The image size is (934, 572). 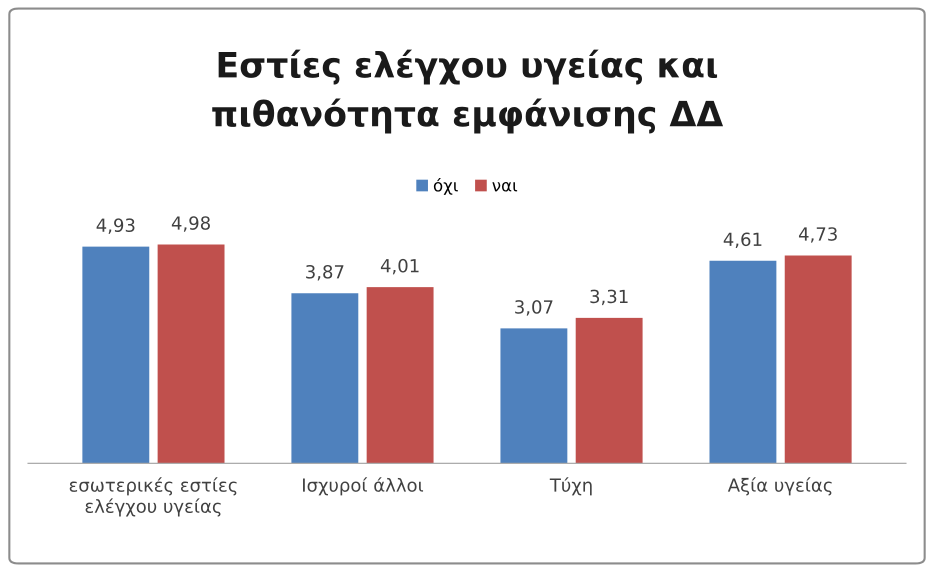 I want to click on data-label: 4,98, so click(x=191, y=224).